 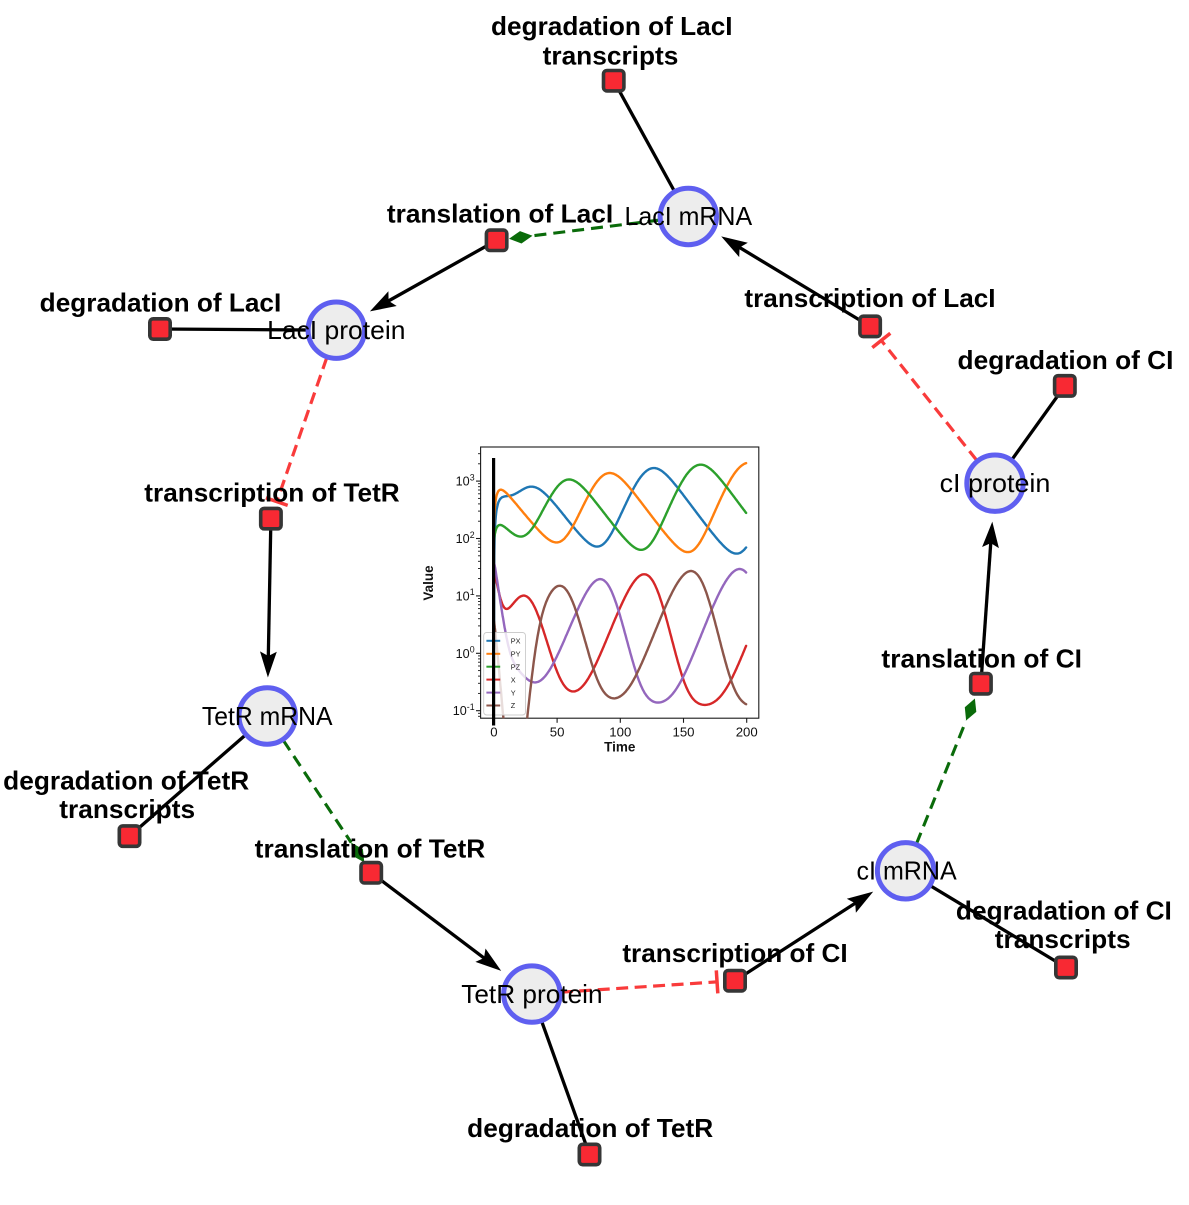 I want to click on svg-text: Z, so click(x=513, y=705).